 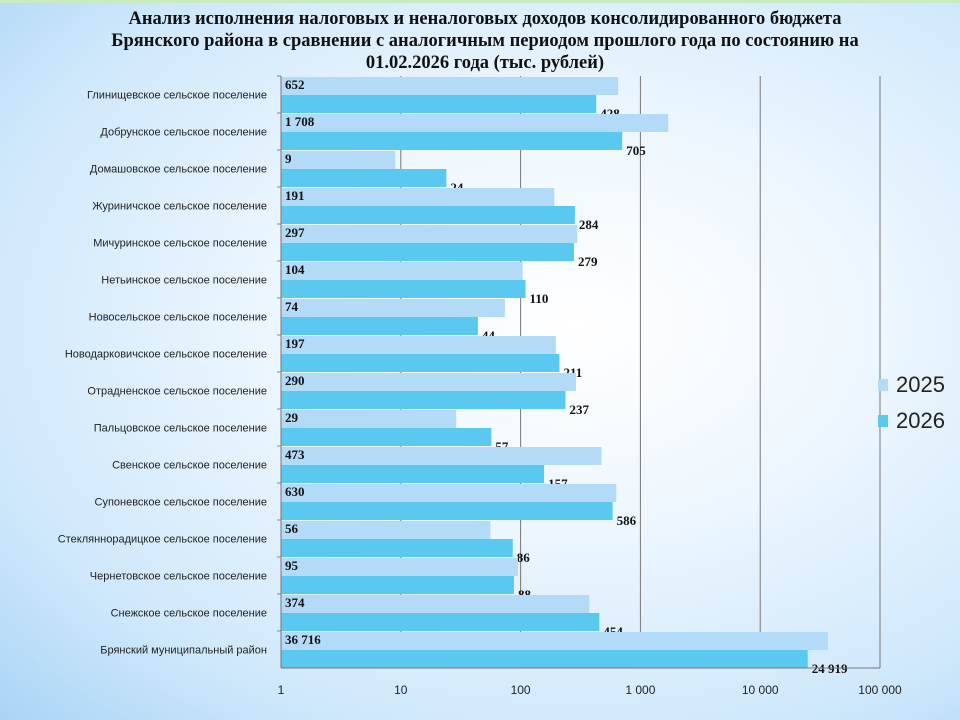 I want to click on data-label-2025: 473, so click(x=295, y=454).